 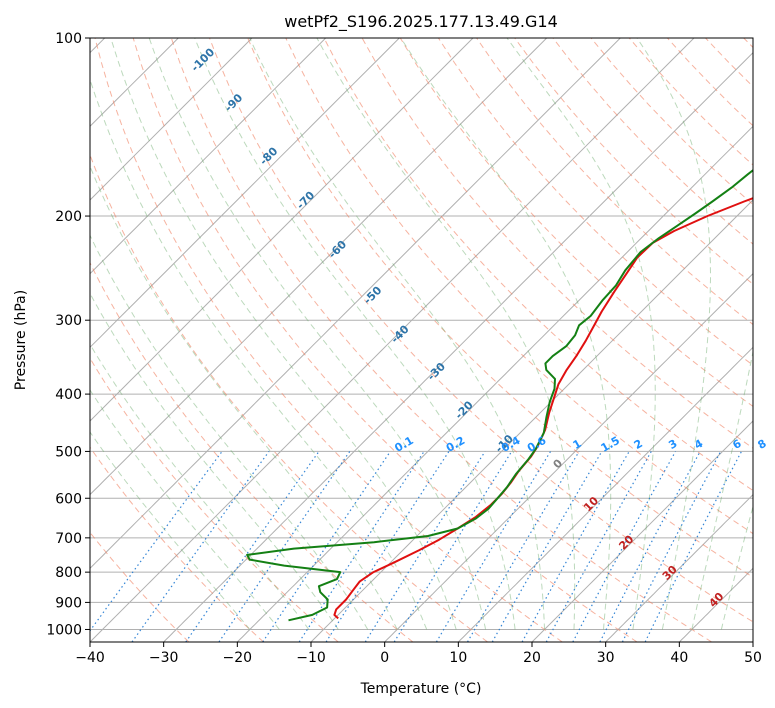 What do you see at coordinates (68, 452) in the screenshot?
I see `y-tick-label: 500` at bounding box center [68, 452].